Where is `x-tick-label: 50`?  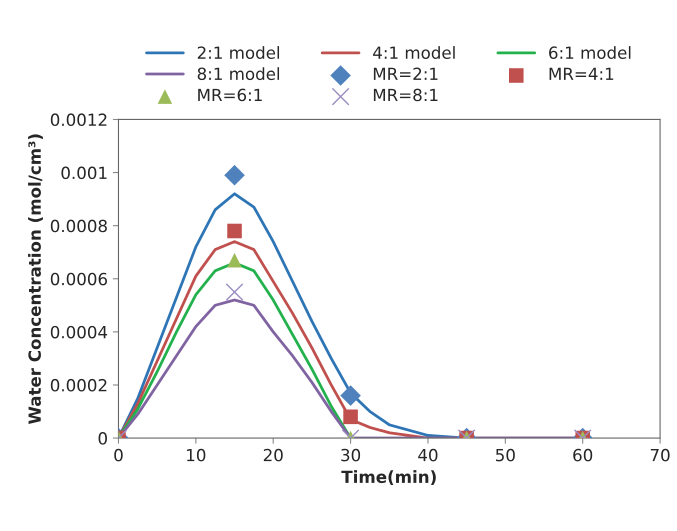 x-tick-label: 50 is located at coordinates (505, 455).